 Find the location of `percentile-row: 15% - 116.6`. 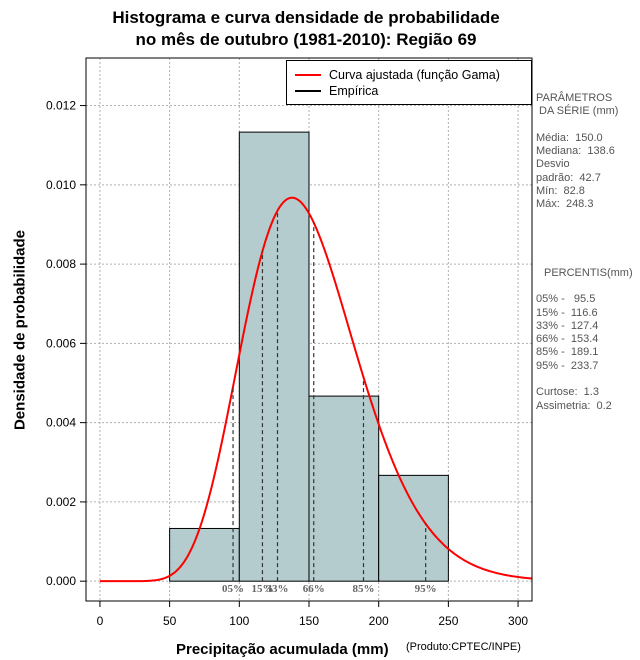

percentile-row: 15% - 116.6 is located at coordinates (567, 312).